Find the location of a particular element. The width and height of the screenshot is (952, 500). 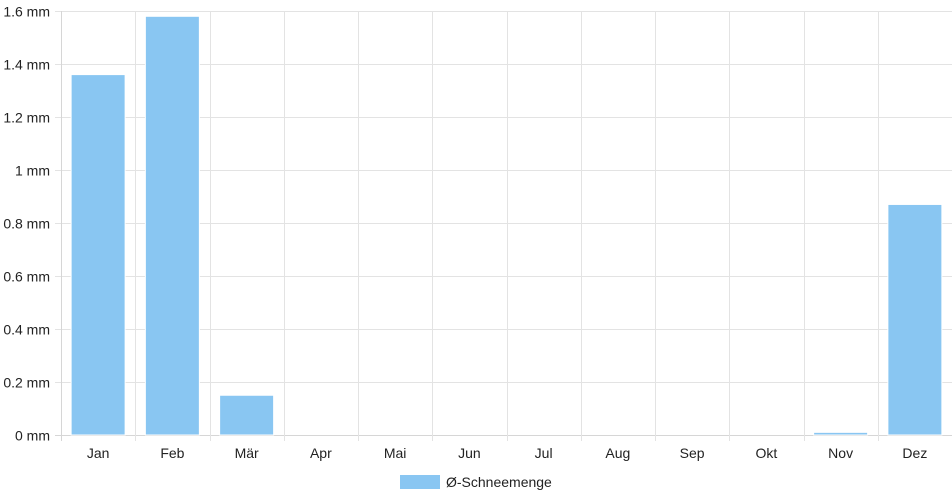

x-tick-label: Nov is located at coordinates (840, 453).